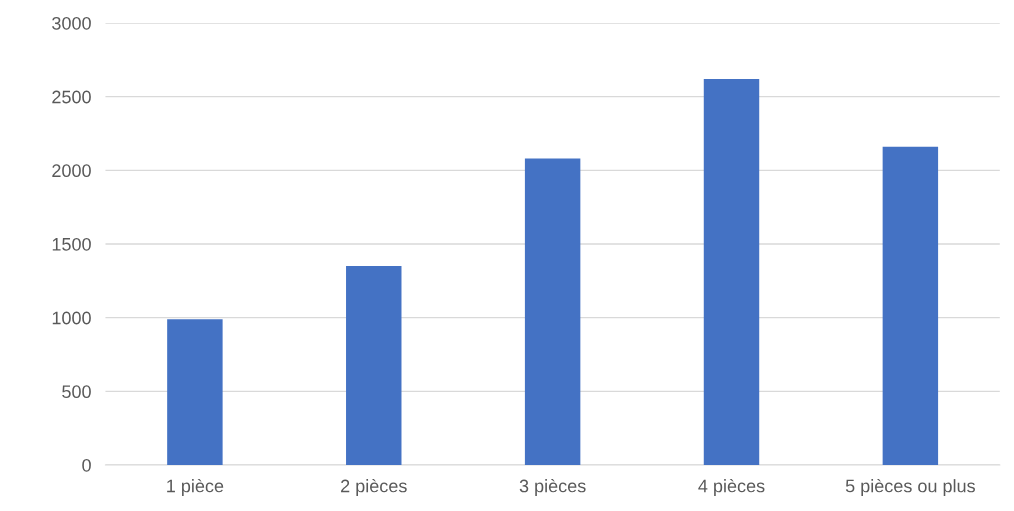 The image size is (1014, 511). I want to click on y-tick-label: 1000, so click(71, 318).